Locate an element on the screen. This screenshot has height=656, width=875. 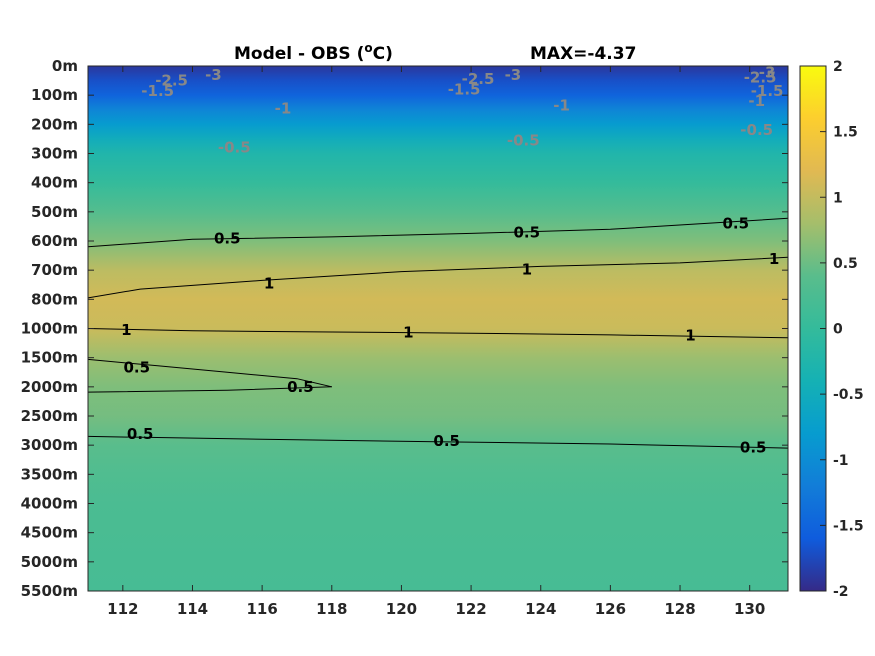
y-tick-label: 1000m is located at coordinates (49, 329).